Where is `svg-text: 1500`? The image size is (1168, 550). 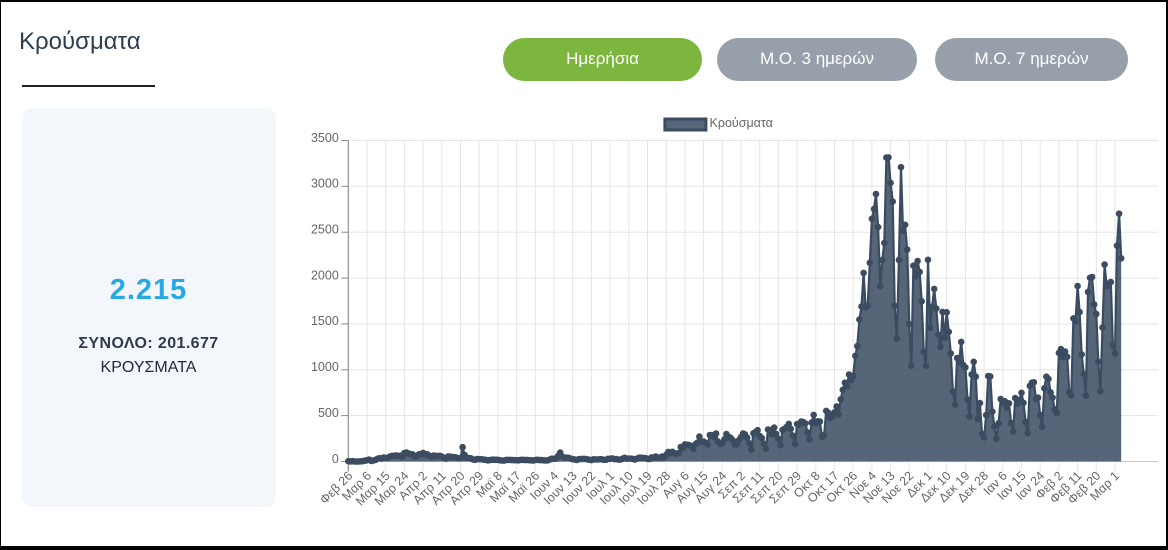 svg-text: 1500 is located at coordinates (325, 321).